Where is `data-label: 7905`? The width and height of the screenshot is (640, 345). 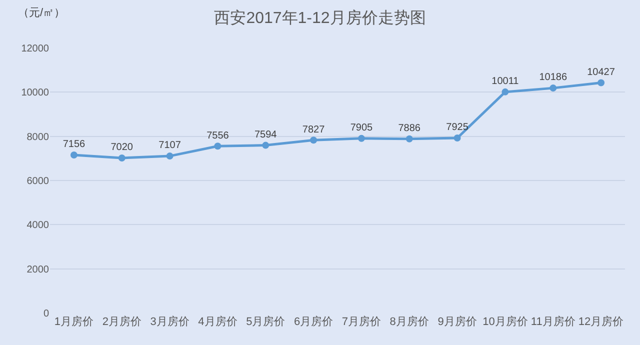
data-label: 7905 is located at coordinates (362, 128).